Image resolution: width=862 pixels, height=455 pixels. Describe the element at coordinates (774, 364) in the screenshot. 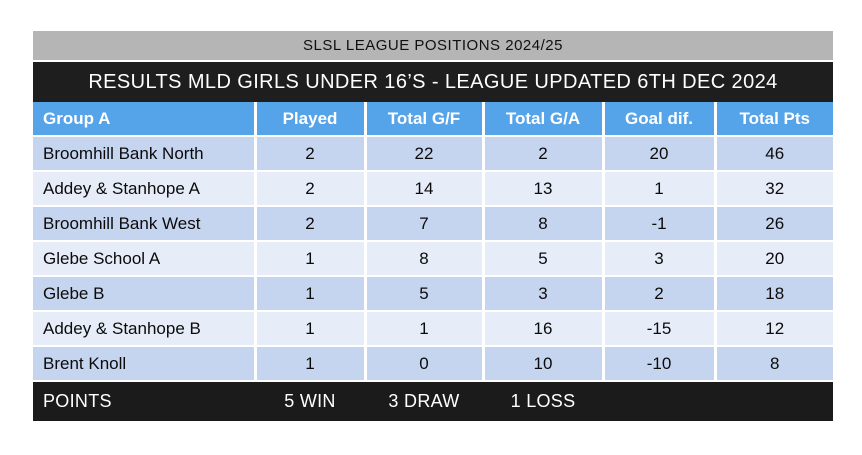

I see `total-pts-cell: 8` at that location.